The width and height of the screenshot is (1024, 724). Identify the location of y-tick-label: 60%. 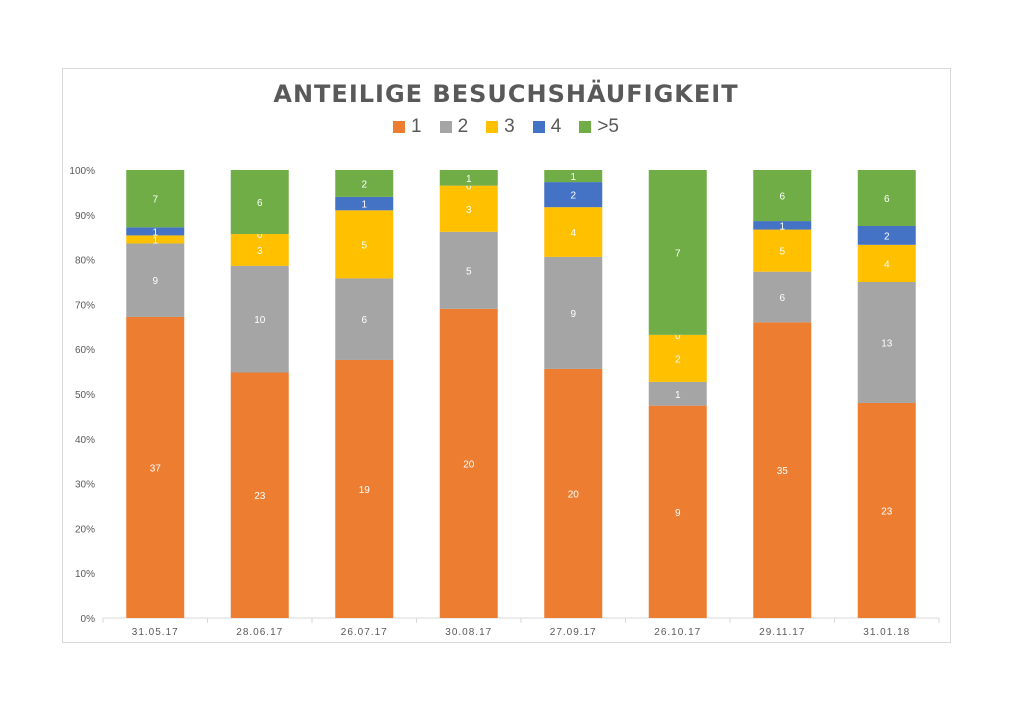
(85, 350).